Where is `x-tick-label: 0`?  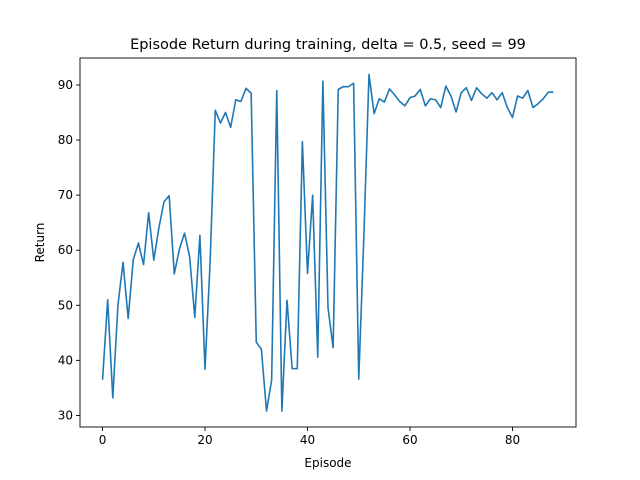
x-tick-label: 0 is located at coordinates (103, 440).